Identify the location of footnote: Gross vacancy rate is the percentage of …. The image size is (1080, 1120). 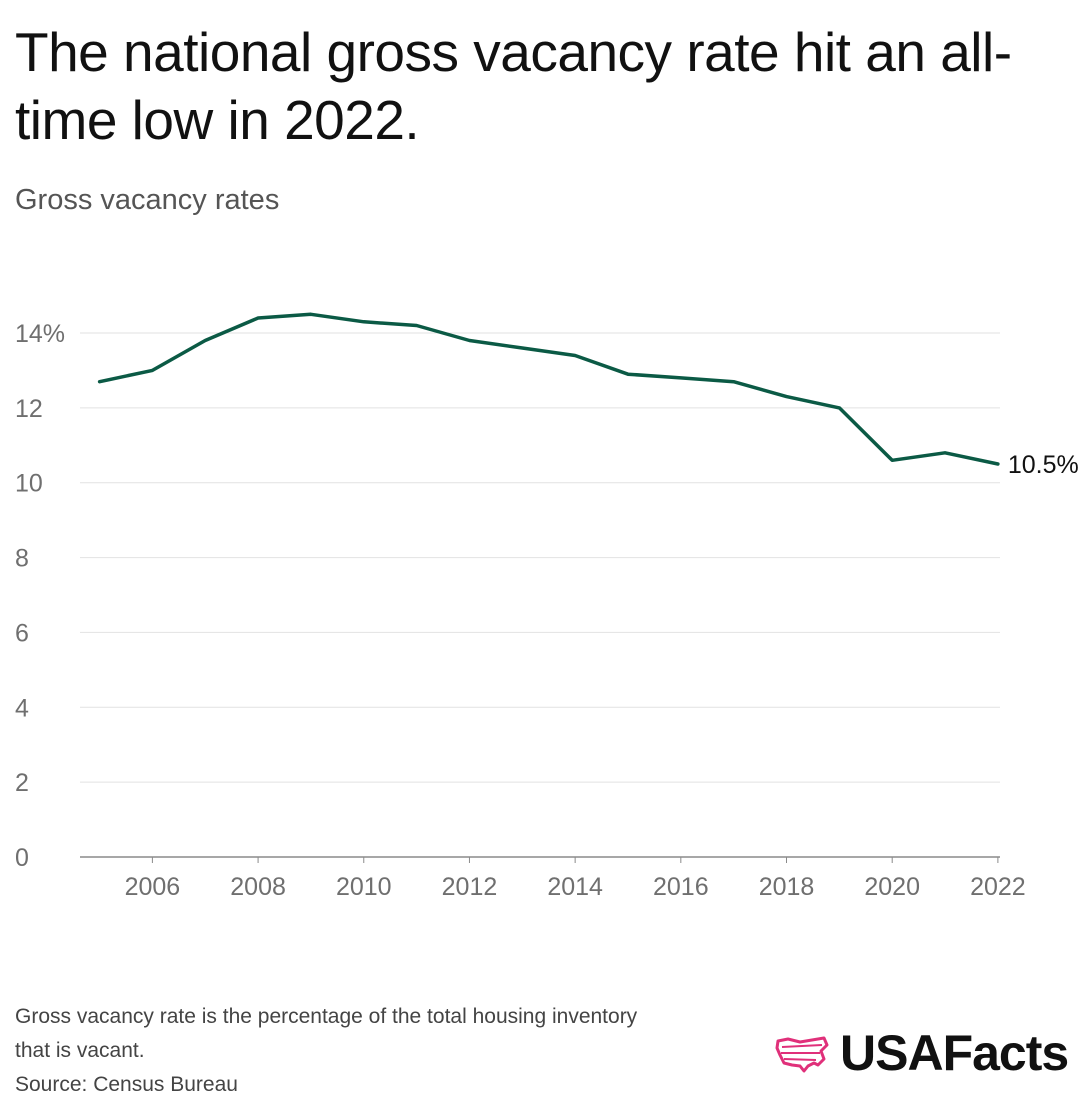
(395, 1051).